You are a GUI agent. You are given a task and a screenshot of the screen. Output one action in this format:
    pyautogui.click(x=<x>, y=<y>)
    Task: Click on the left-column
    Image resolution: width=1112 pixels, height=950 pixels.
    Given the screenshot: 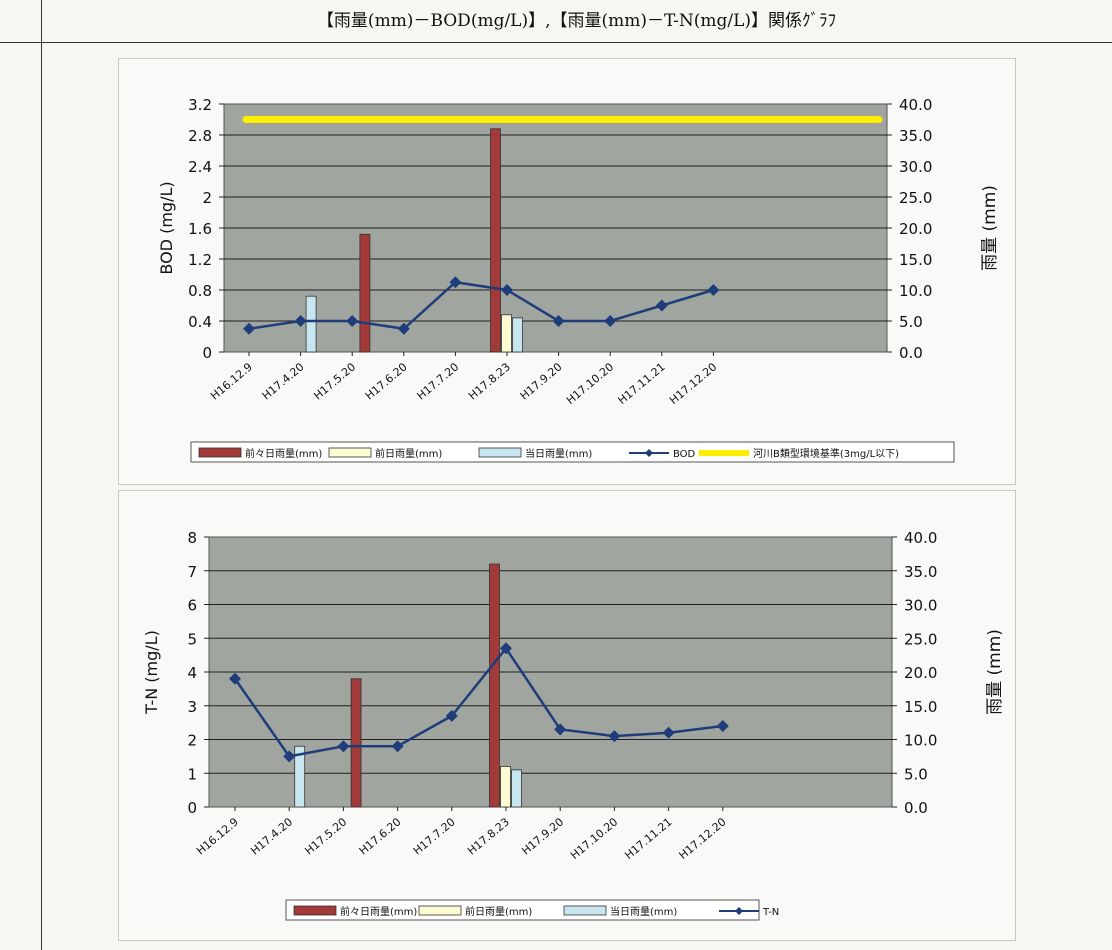 What is the action you would take?
    pyautogui.click(x=21, y=475)
    